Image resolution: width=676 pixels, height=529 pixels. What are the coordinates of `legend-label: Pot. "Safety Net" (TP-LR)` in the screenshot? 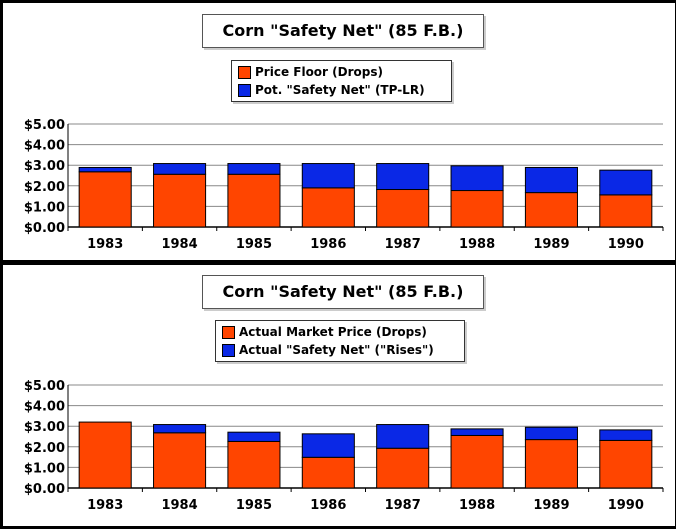 It's located at (340, 90).